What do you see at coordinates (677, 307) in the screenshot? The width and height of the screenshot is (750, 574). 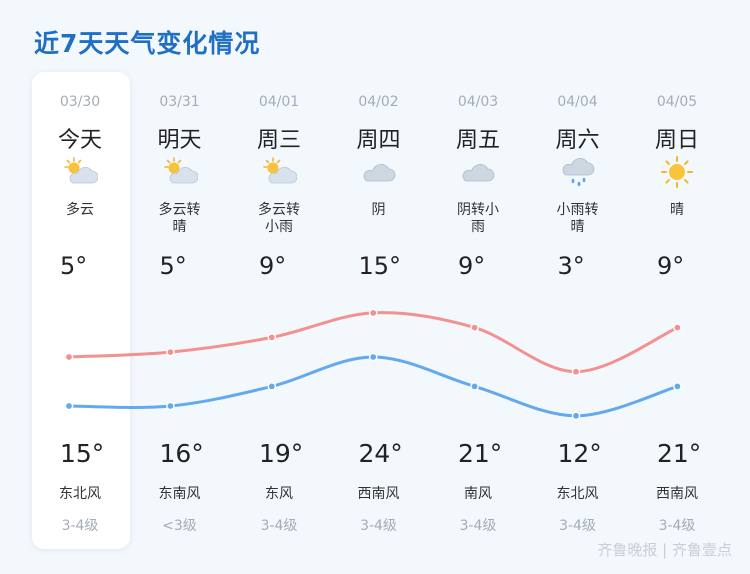 I see `day-column: 04/05 周日晴 9° 21° 西南风 3-4级` at bounding box center [677, 307].